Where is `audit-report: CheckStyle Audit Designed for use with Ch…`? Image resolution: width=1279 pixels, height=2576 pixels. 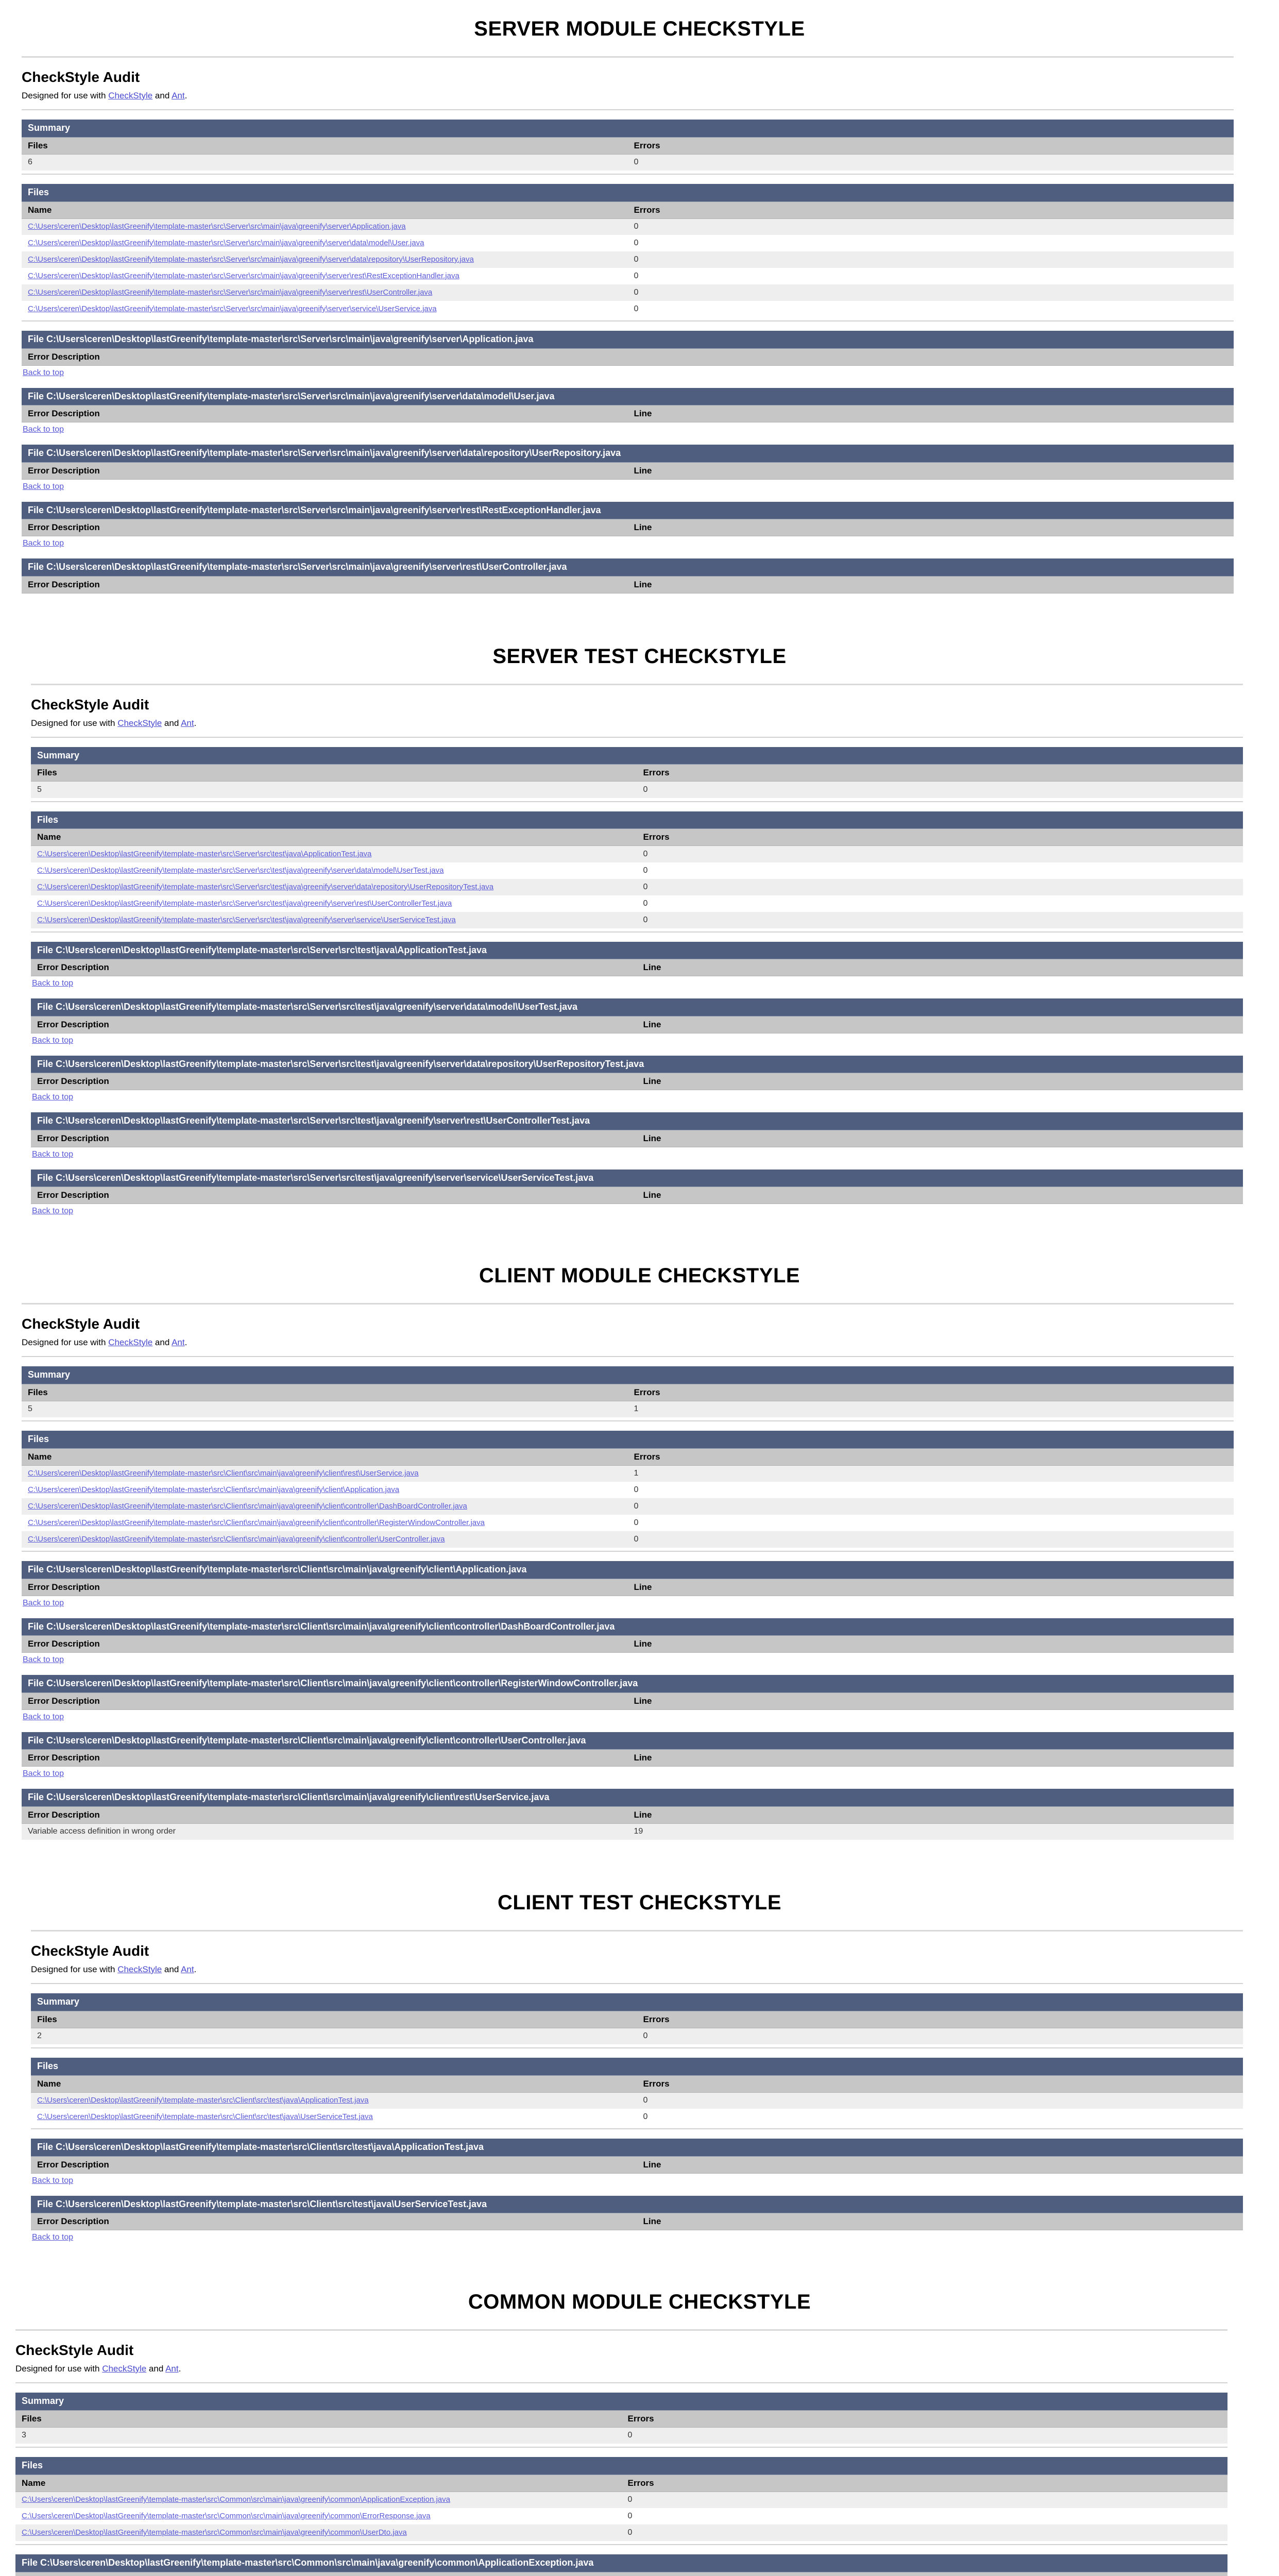
audit-report: CheckStyle Audit Designed for use with Ch… is located at coordinates (637, 2094).